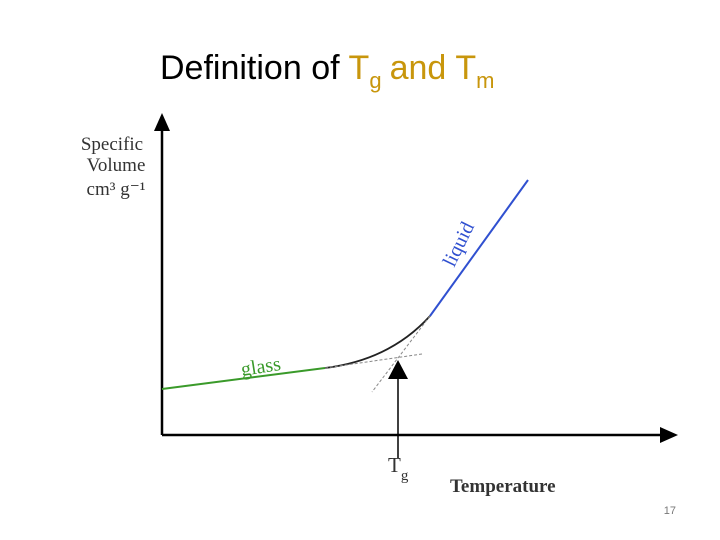 This screenshot has width=720, height=540. I want to click on y-label: cm³ g⁻¹, so click(116, 189).